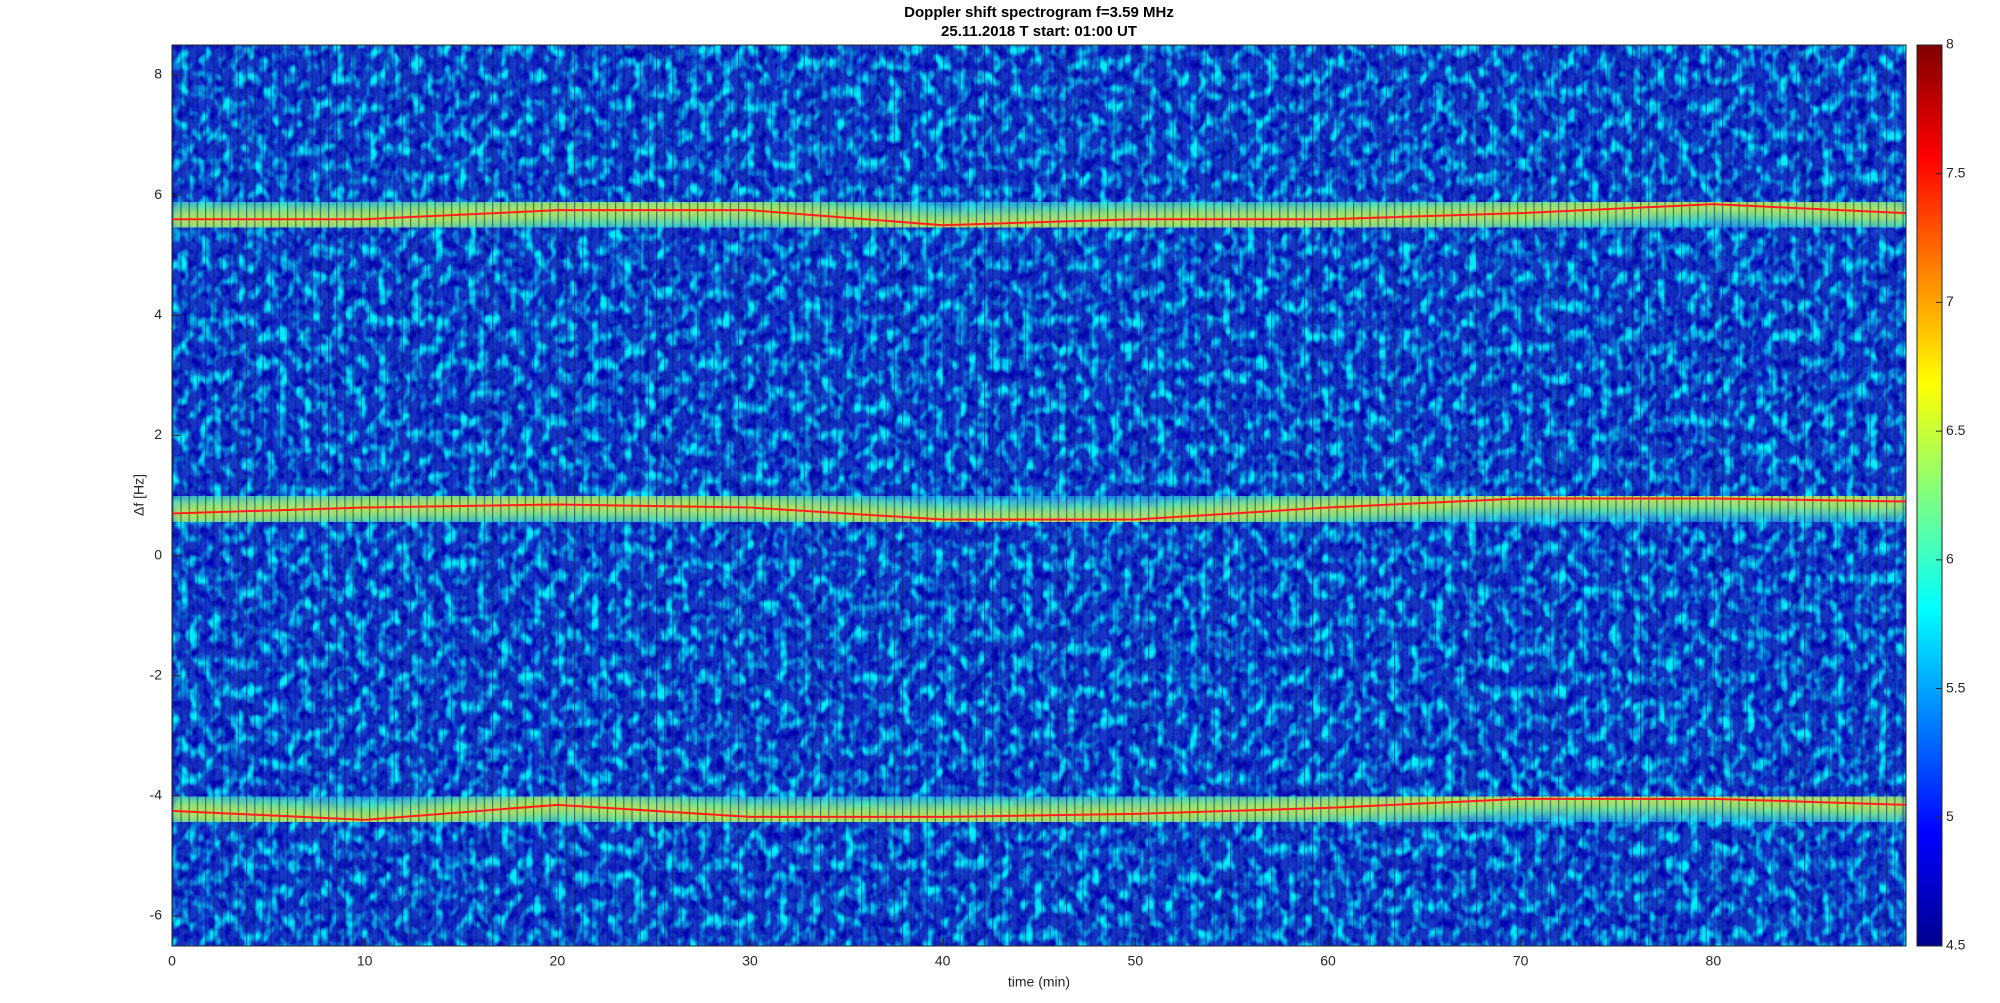  Describe the element at coordinates (158, 434) in the screenshot. I see `y-tick-label: 2` at that location.